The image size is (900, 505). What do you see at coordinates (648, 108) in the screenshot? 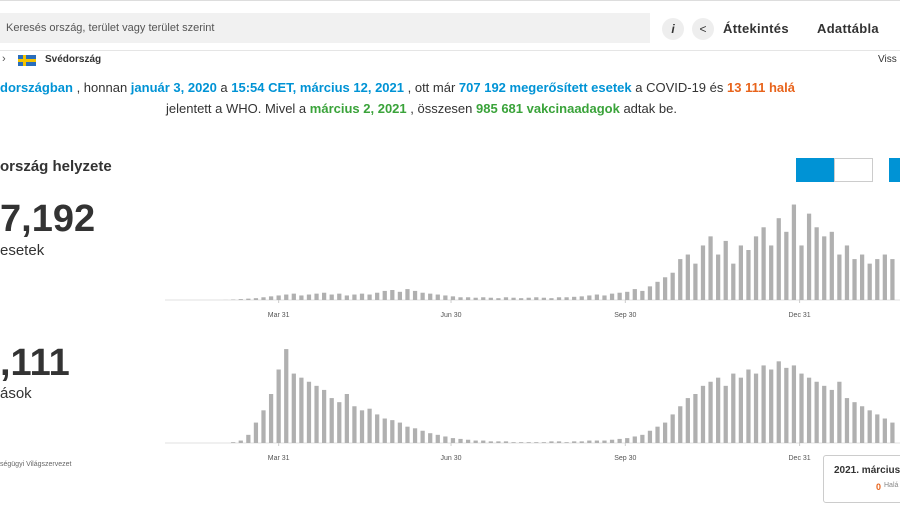
I see `summary-text: adtak be.` at bounding box center [648, 108].